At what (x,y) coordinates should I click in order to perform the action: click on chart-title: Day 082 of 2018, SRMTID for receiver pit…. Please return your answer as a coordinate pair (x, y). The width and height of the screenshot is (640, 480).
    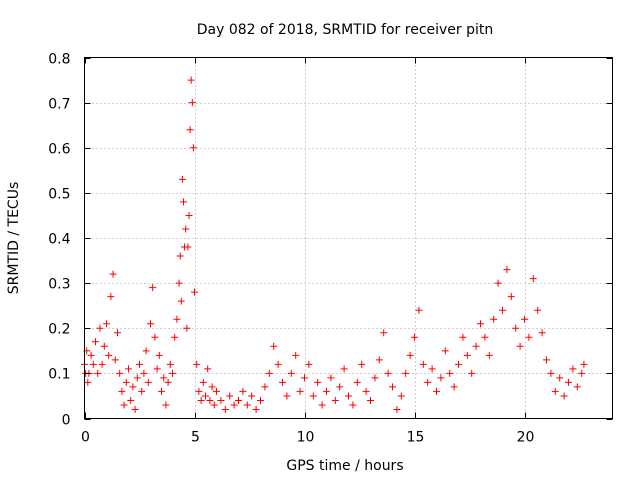
    Looking at the image, I should click on (345, 30).